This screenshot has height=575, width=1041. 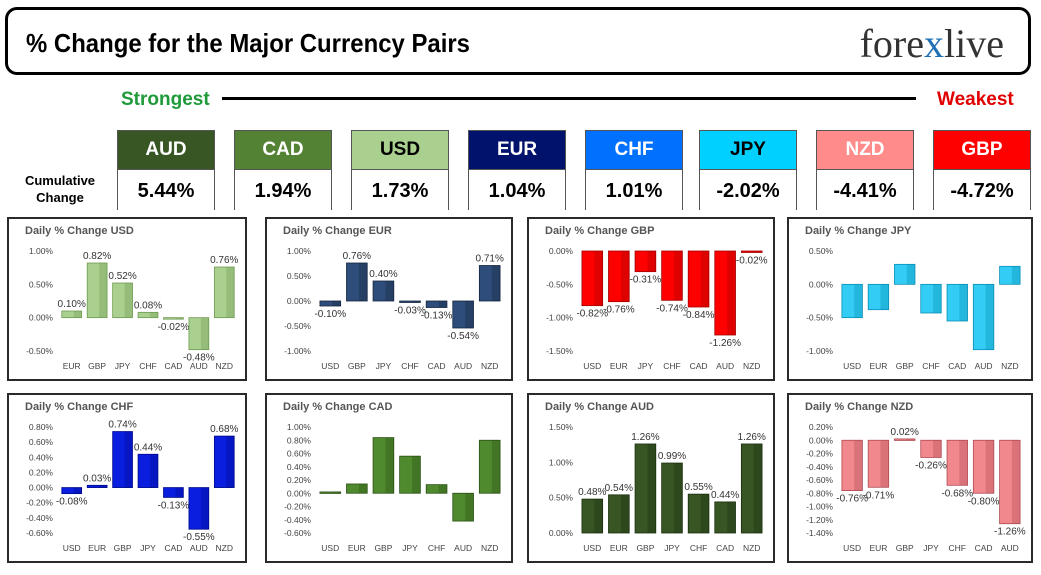 What do you see at coordinates (931, 465) in the screenshot?
I see `data-label: -0.26%` at bounding box center [931, 465].